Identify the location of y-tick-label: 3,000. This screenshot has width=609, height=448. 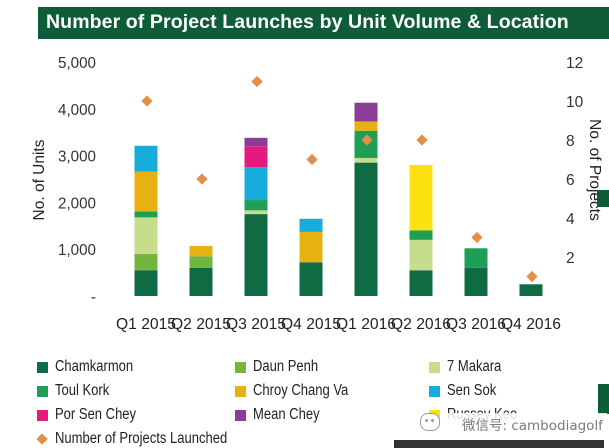
(77, 157).